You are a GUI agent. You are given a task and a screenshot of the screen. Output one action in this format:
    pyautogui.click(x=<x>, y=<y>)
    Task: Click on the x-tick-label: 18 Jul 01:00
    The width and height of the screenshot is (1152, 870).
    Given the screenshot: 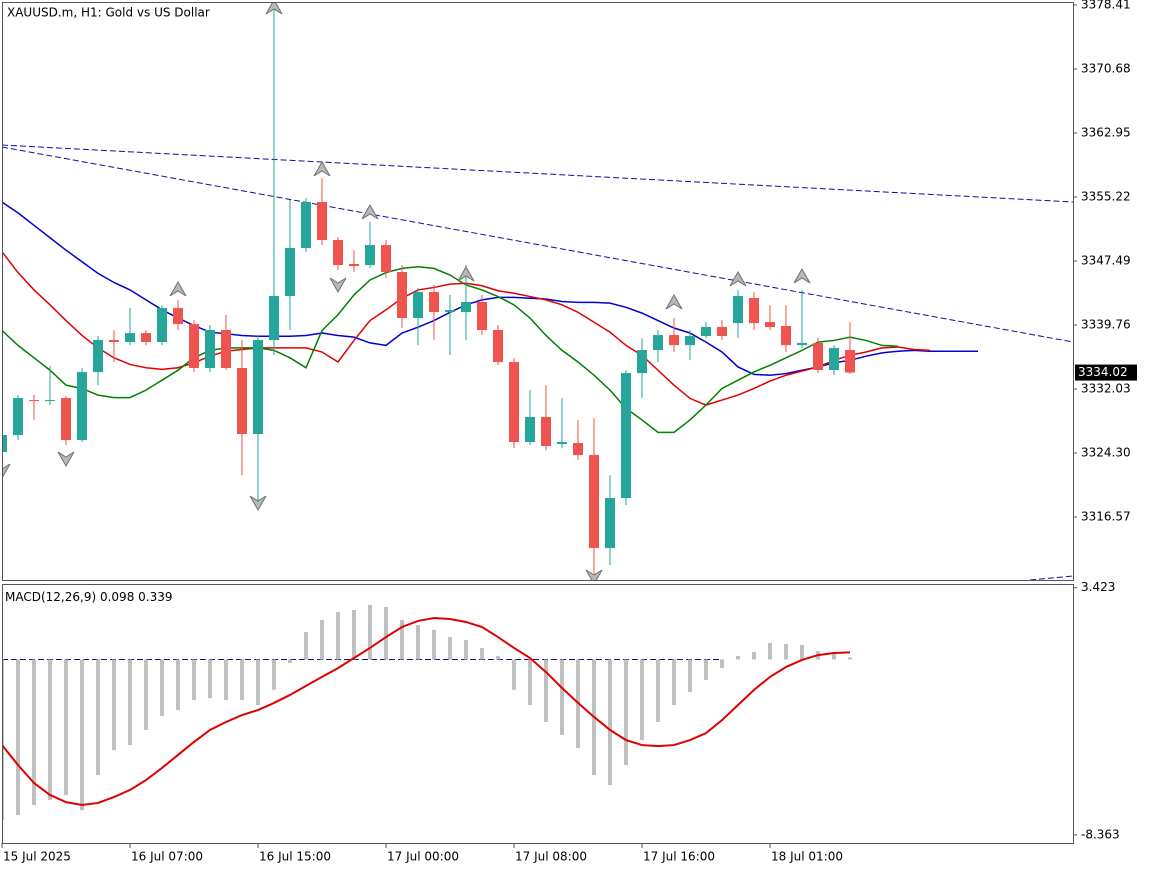 What is the action you would take?
    pyautogui.click(x=807, y=857)
    